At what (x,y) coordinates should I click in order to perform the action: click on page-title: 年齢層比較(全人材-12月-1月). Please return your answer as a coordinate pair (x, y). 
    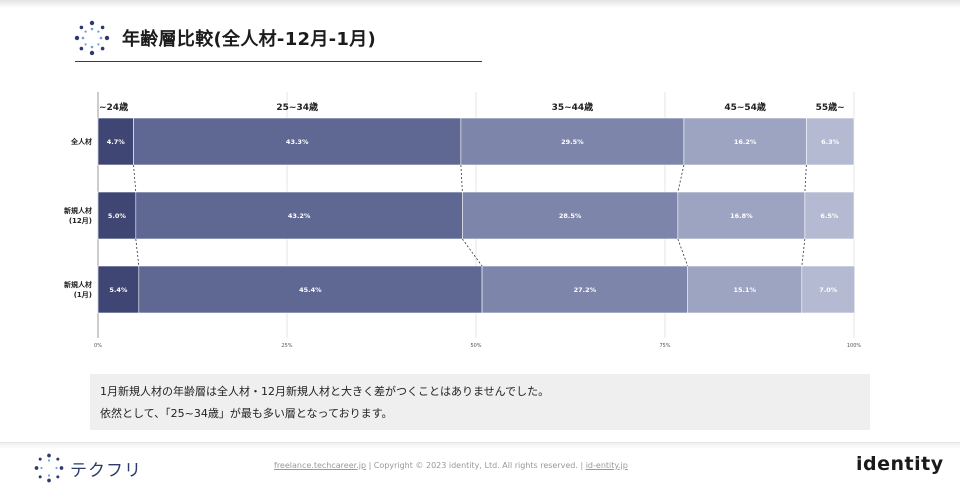
    Looking at the image, I should click on (249, 39).